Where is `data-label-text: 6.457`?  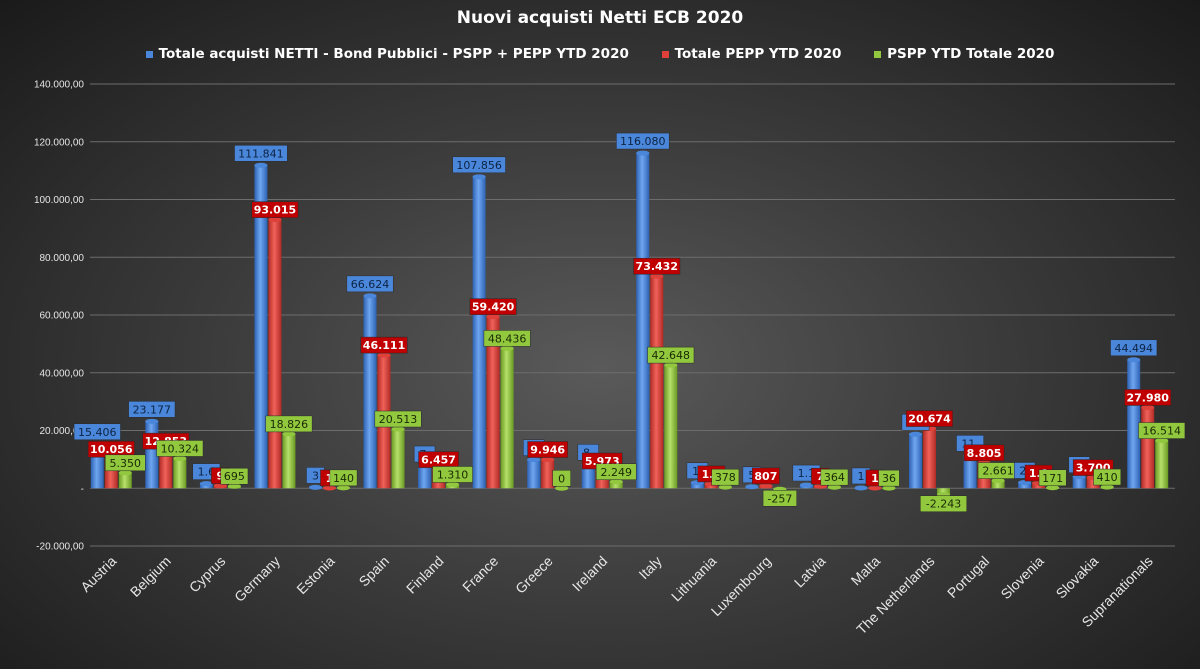
data-label-text: 6.457 is located at coordinates (438, 460).